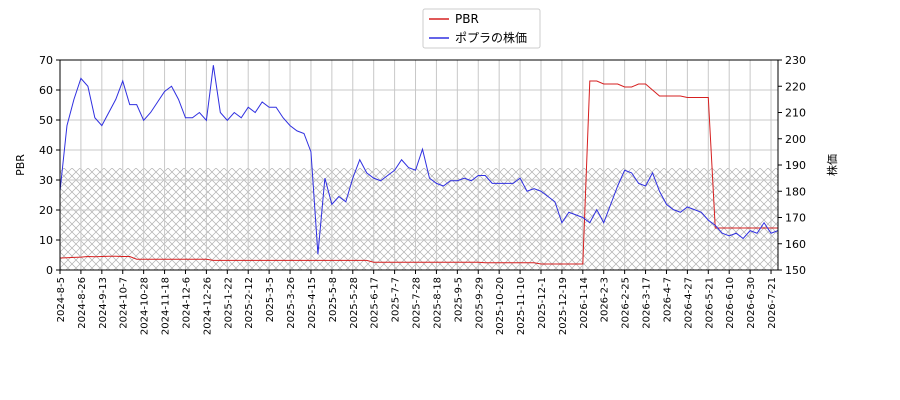 This screenshot has width=900, height=400. Describe the element at coordinates (46, 180) in the screenshot. I see `y-tick-label: 30` at that location.